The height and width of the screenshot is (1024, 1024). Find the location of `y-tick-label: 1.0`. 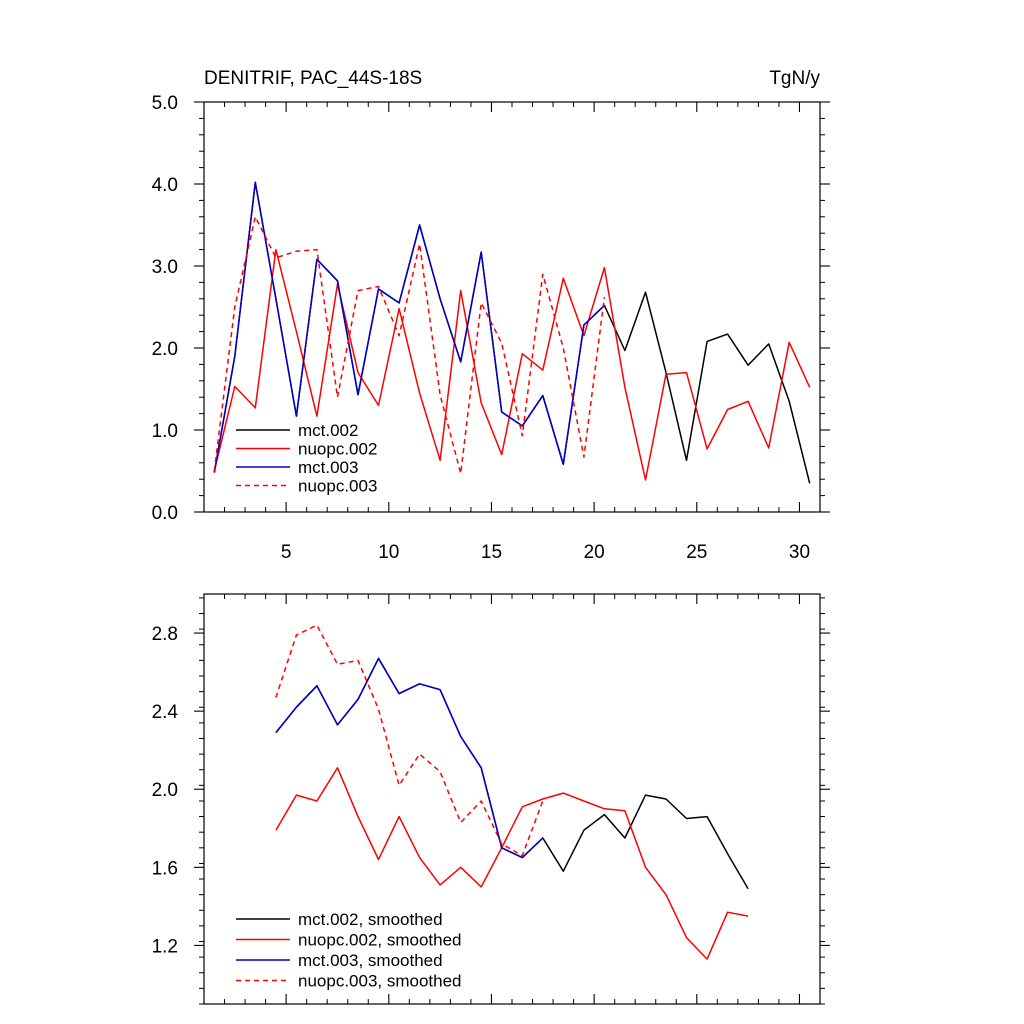

y-tick-label: 1.0 is located at coordinates (165, 431).